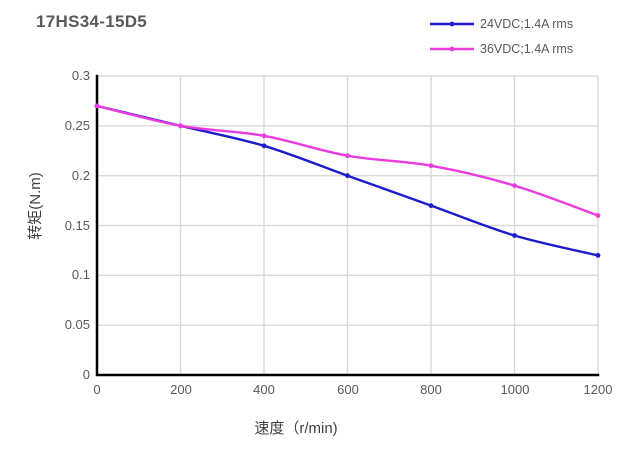 The image size is (640, 450). Describe the element at coordinates (77, 225) in the screenshot. I see `y-tick-label: 0.15` at that location.